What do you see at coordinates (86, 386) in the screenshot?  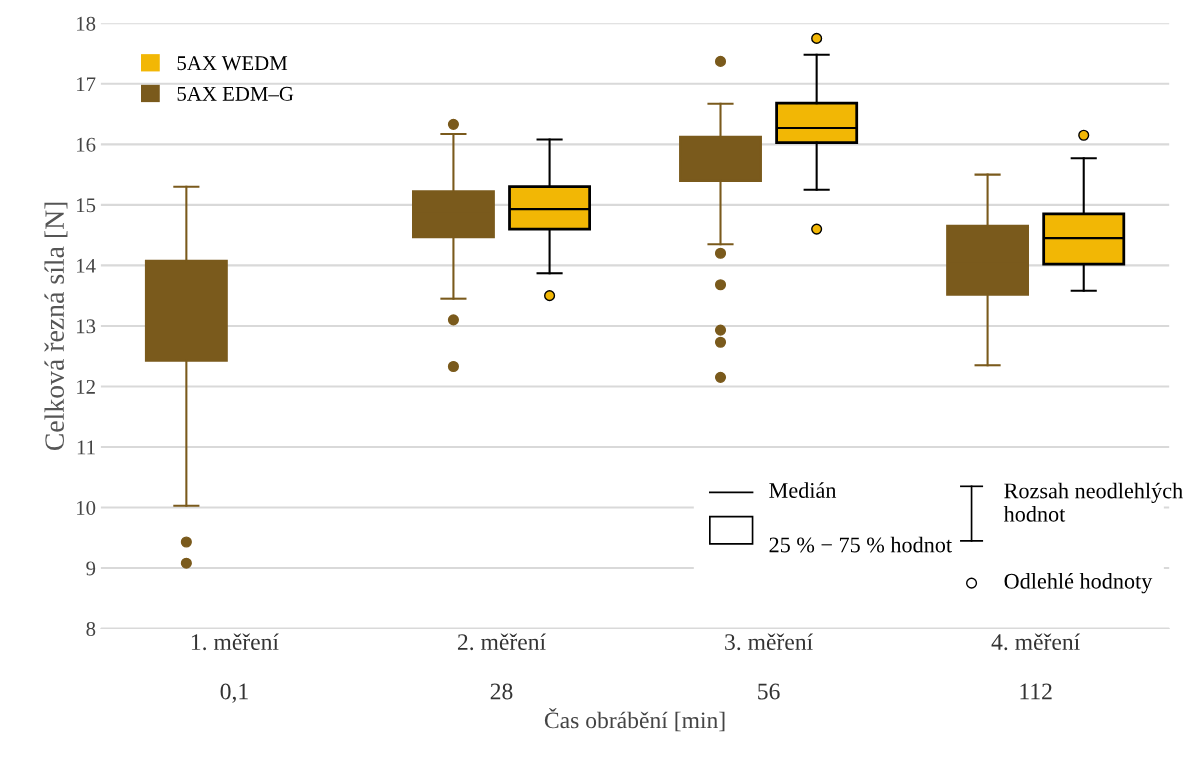 I see `y-tick-label: 12` at bounding box center [86, 386].